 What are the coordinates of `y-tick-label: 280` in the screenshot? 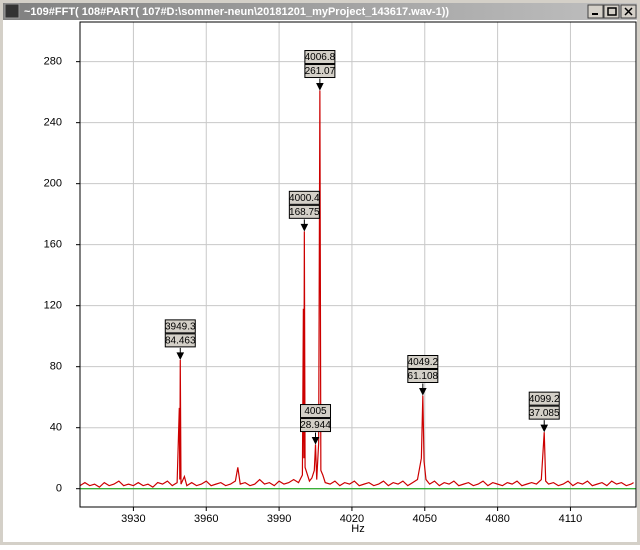 It's located at (53, 62).